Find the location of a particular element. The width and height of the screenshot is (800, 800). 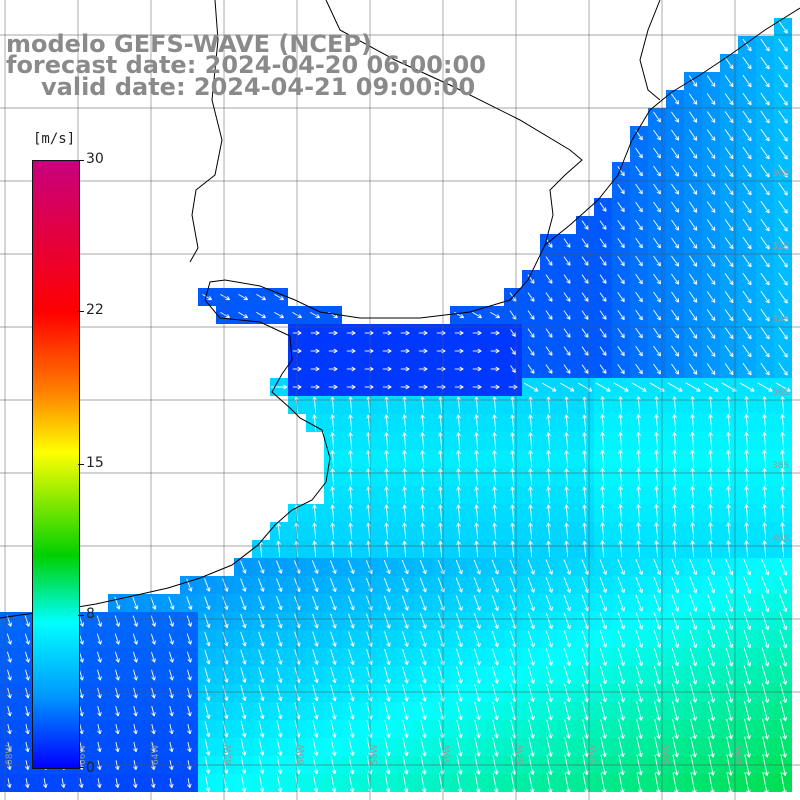

longitude-label: 66W is located at coordinates (83, 755).